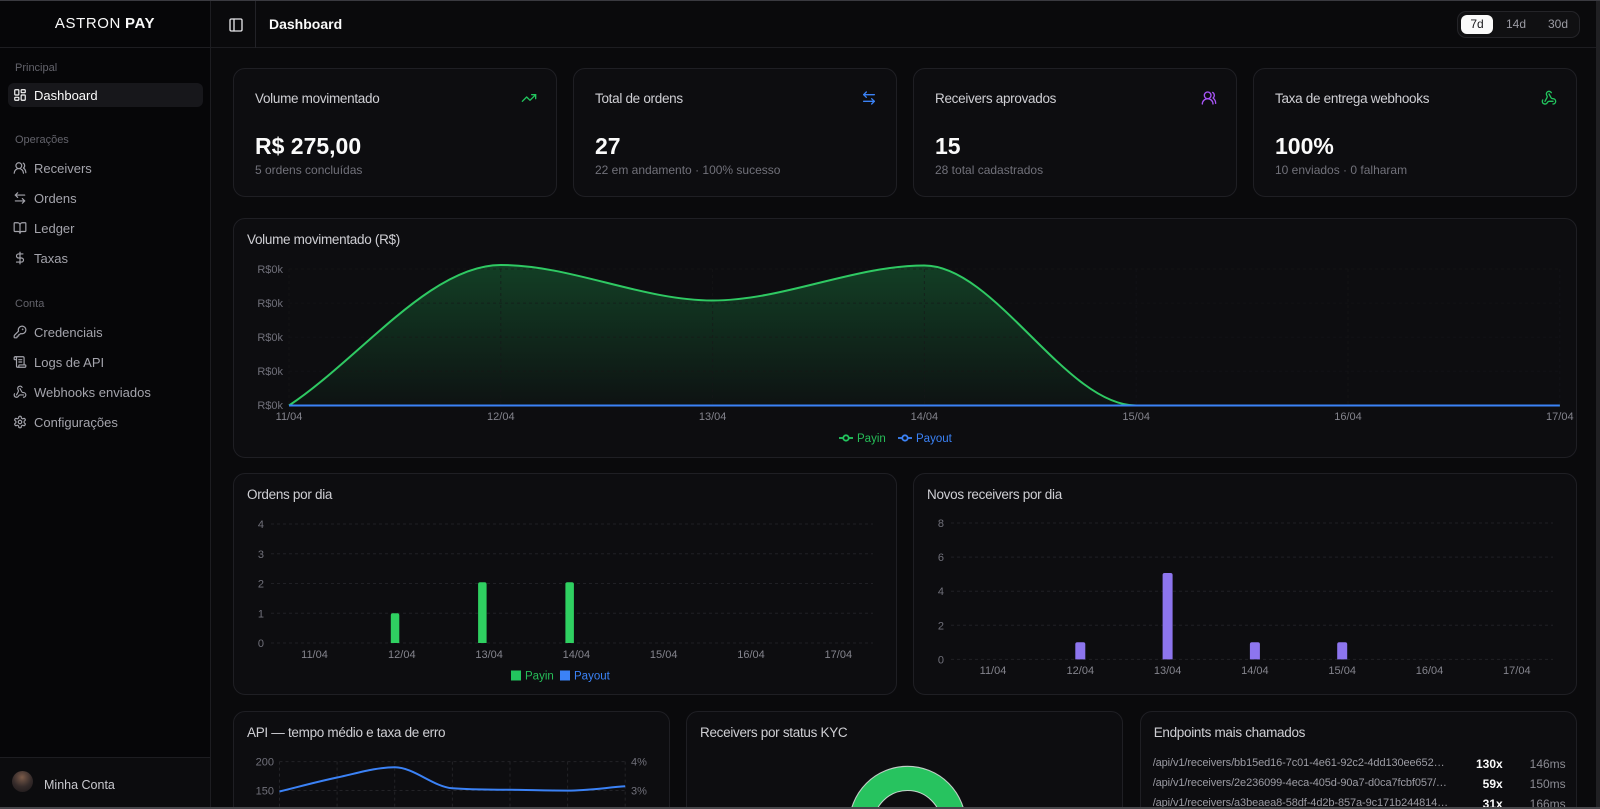  Describe the element at coordinates (639, 792) in the screenshot. I see `svg-text: 3%` at that location.